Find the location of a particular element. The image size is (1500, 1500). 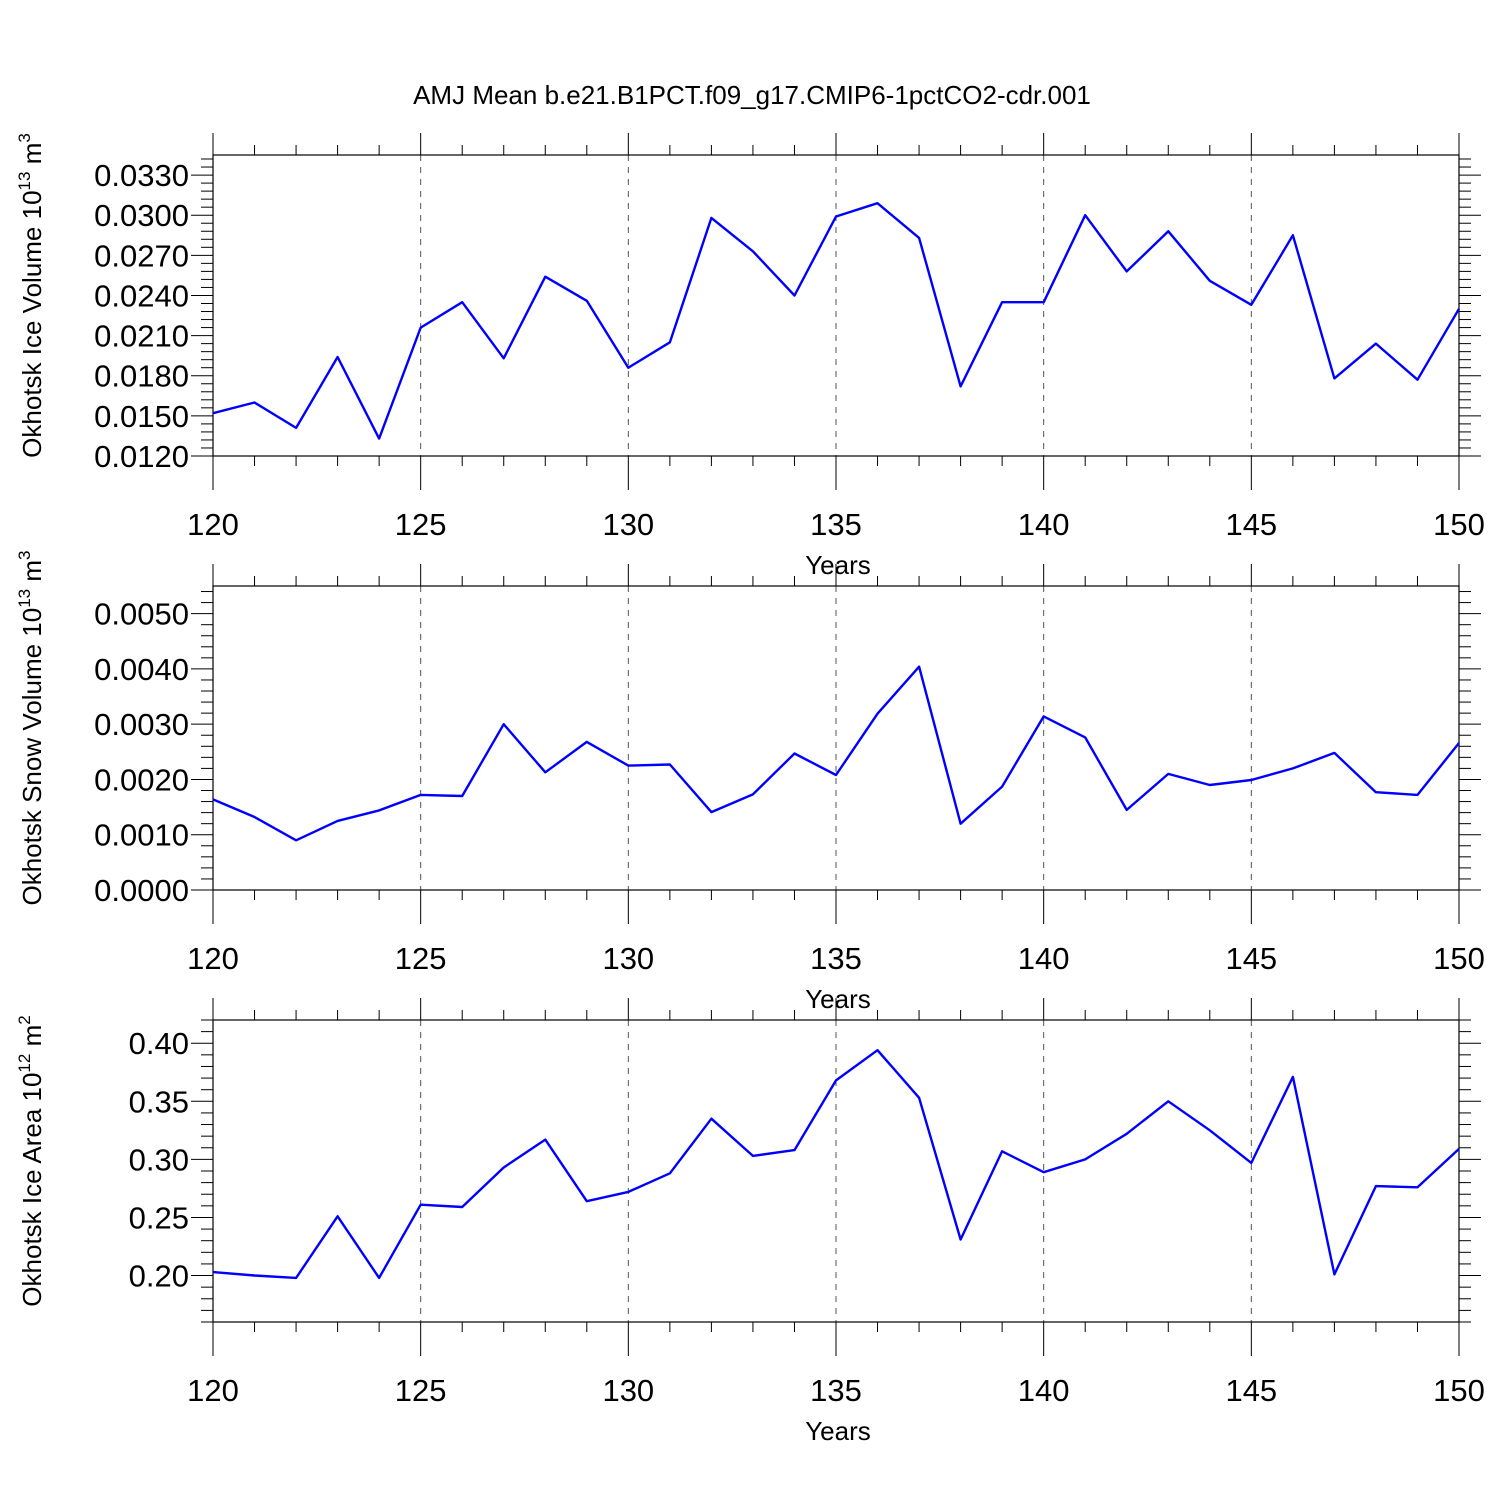

y-tick-label: 0.35 is located at coordinates (159, 1101).